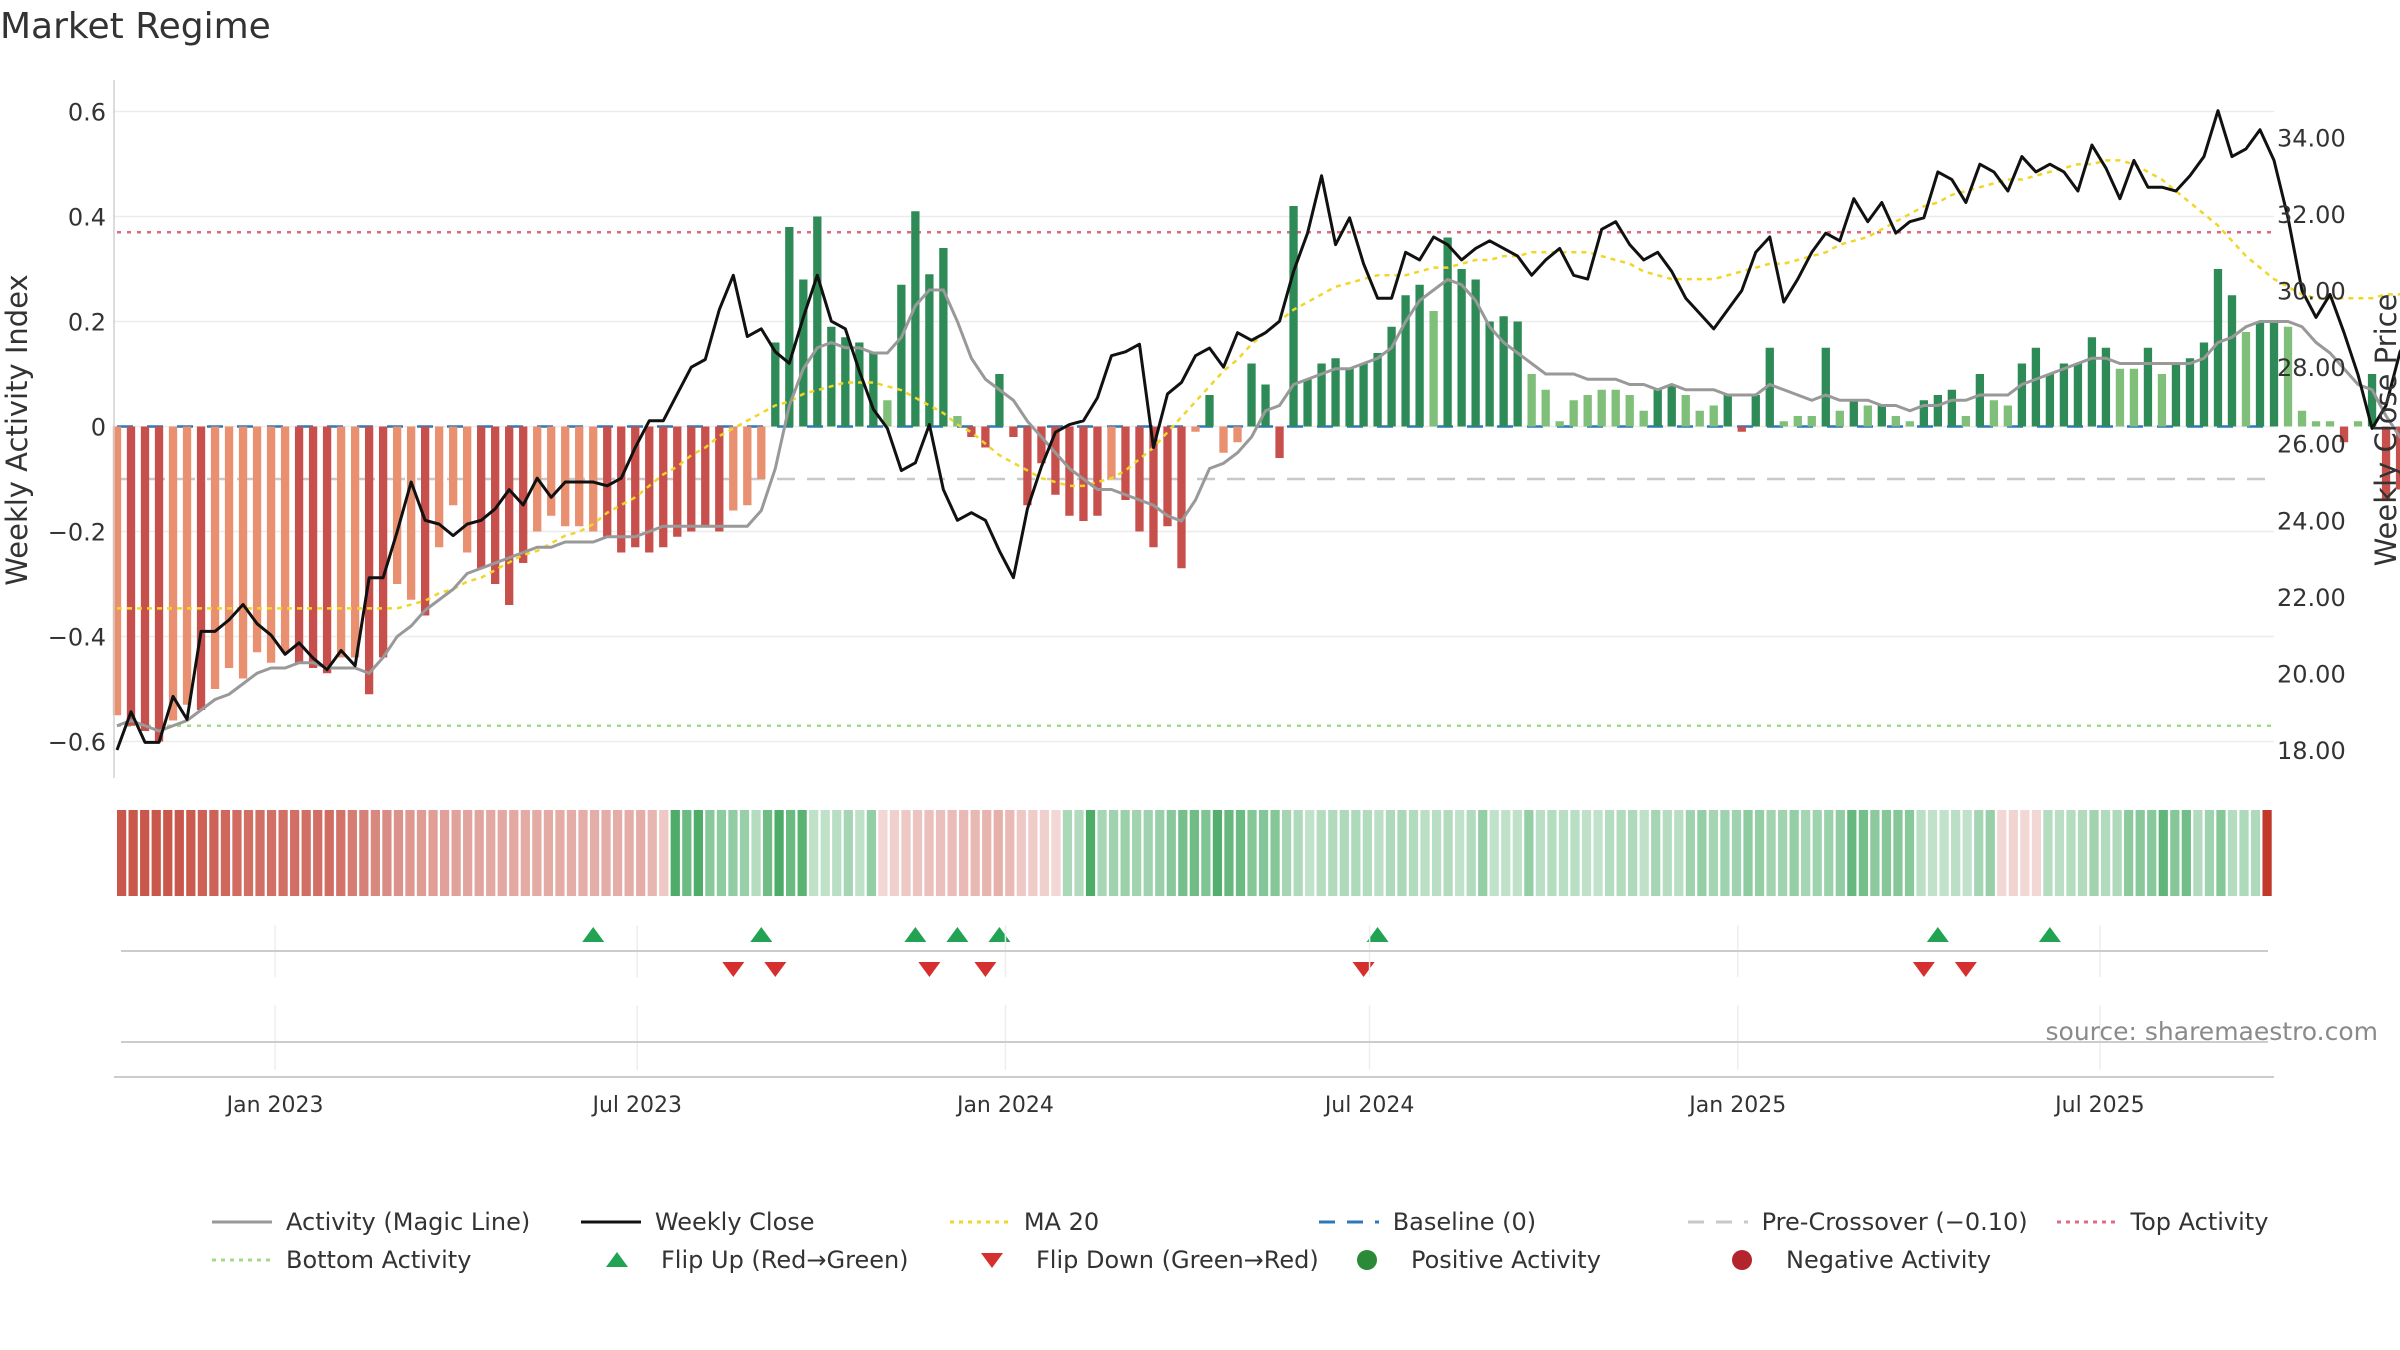 The image size is (2400, 1350). I want to click on legend-item-positive: Positive Activity, so click(1522, 1260).